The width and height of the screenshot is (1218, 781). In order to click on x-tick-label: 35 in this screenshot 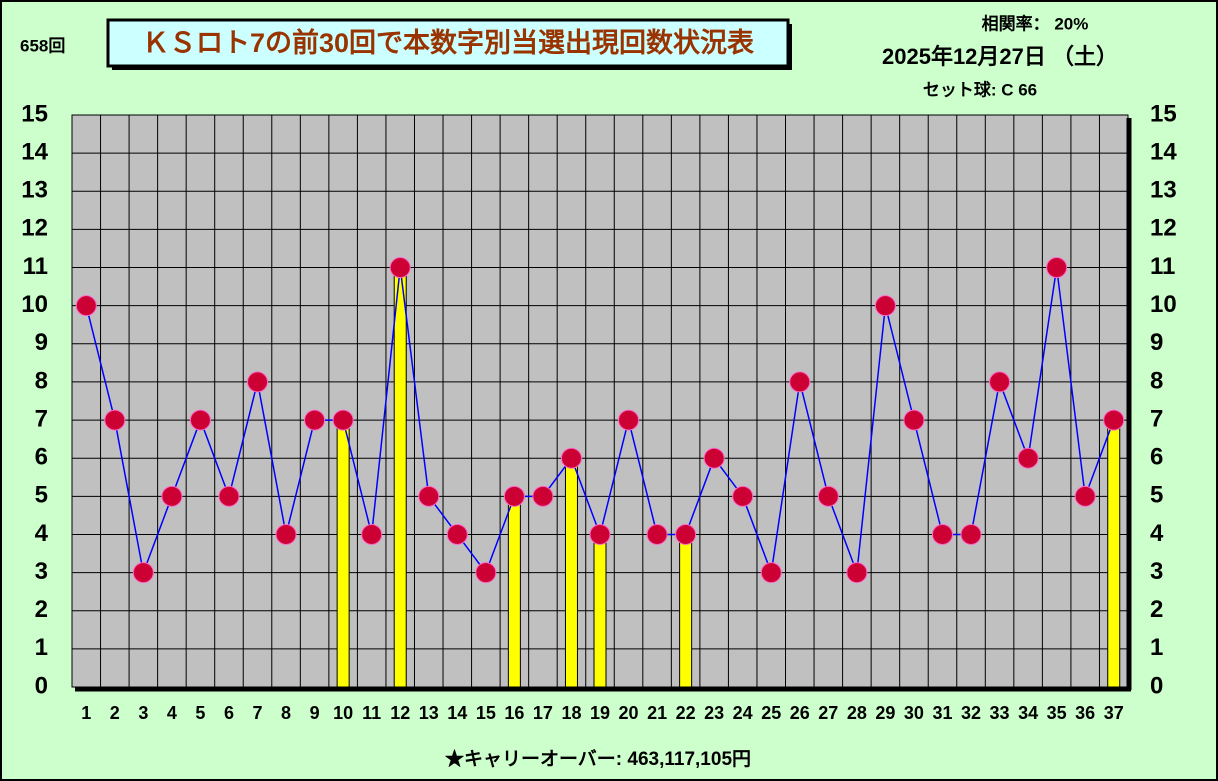, I will do `click(1057, 713)`.